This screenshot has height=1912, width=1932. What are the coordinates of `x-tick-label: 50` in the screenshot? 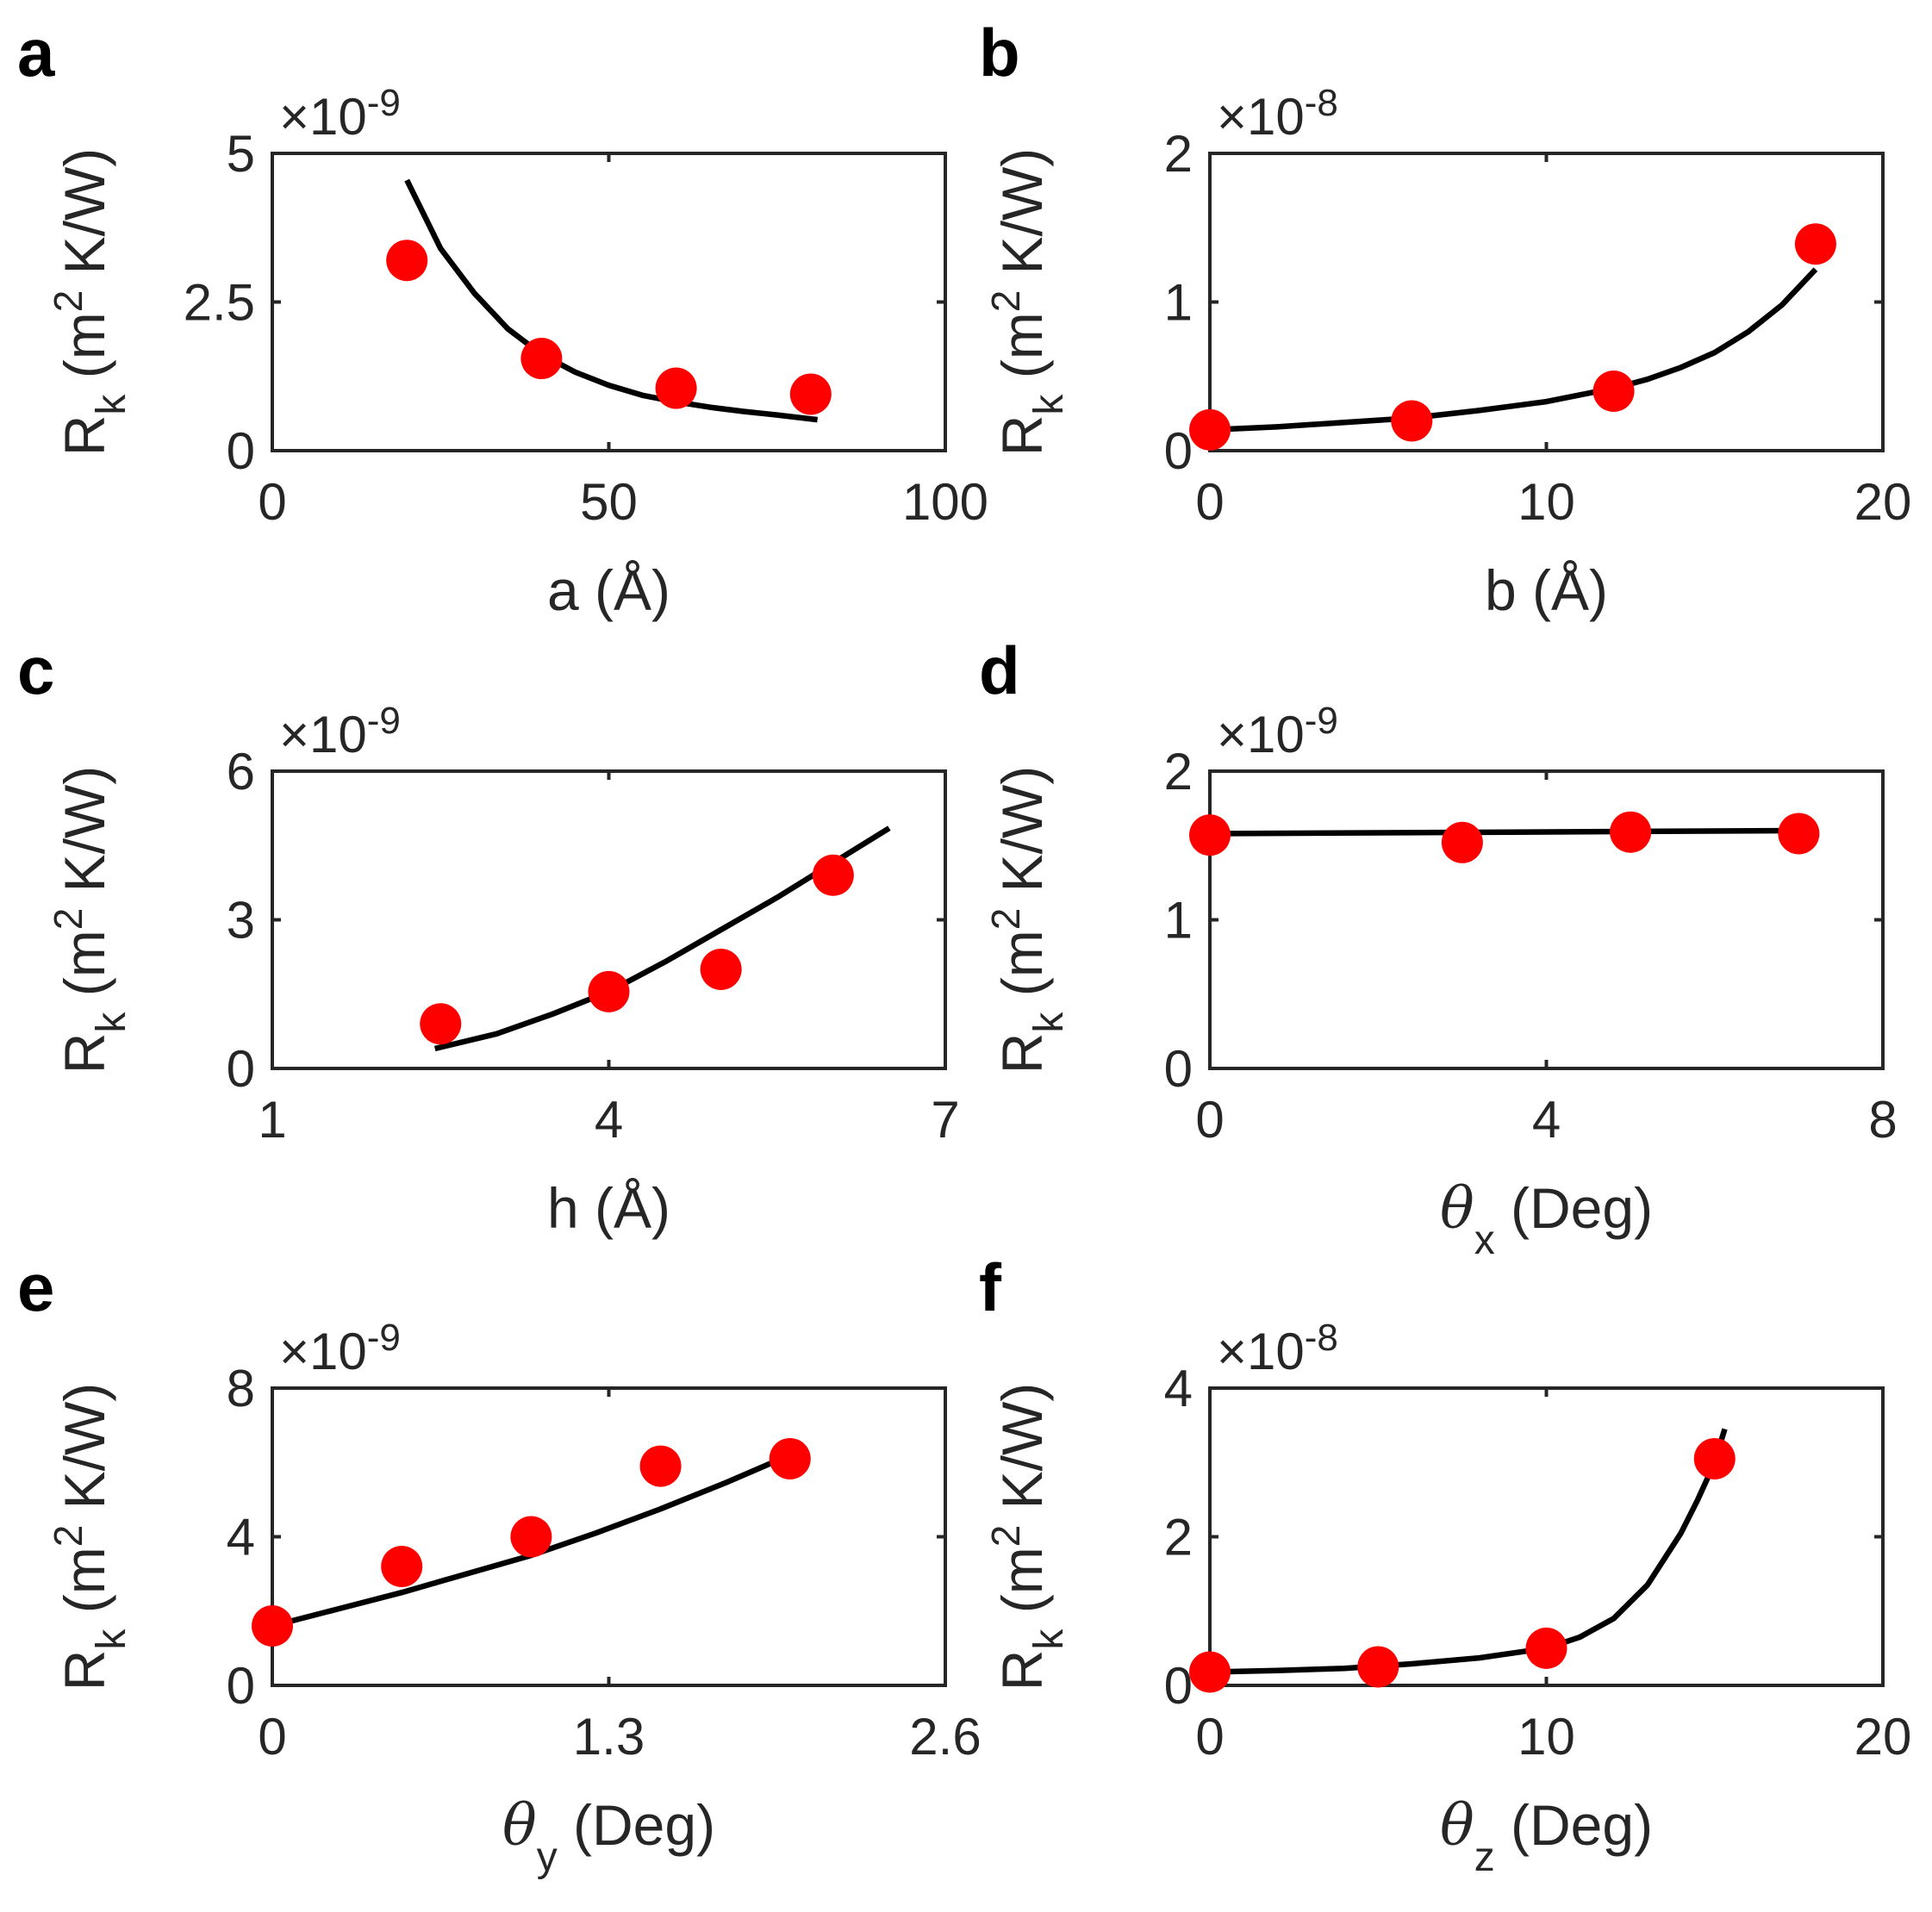 It's located at (609, 502).